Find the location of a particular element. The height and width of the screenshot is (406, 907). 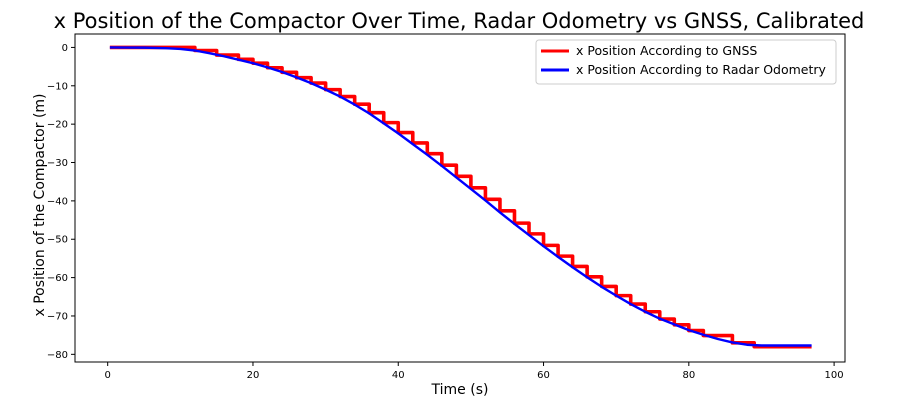

legend-box is located at coordinates (686, 62).